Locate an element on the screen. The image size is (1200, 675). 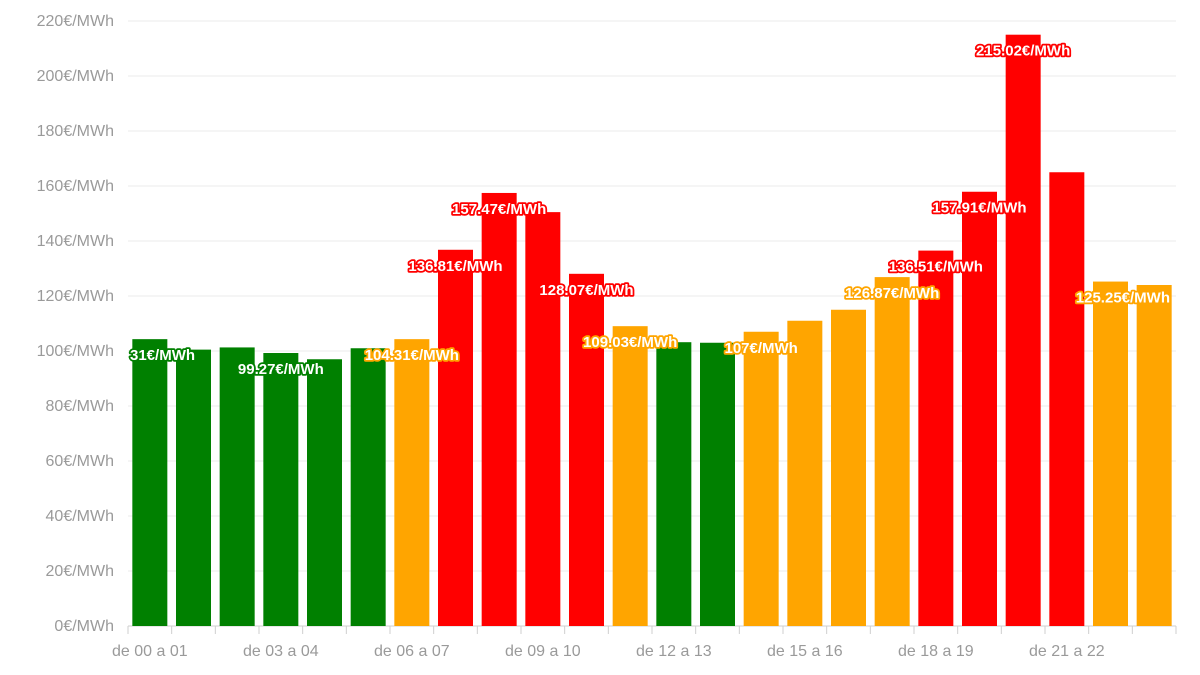
data-label: 109.03€/MWh is located at coordinates (630, 342).